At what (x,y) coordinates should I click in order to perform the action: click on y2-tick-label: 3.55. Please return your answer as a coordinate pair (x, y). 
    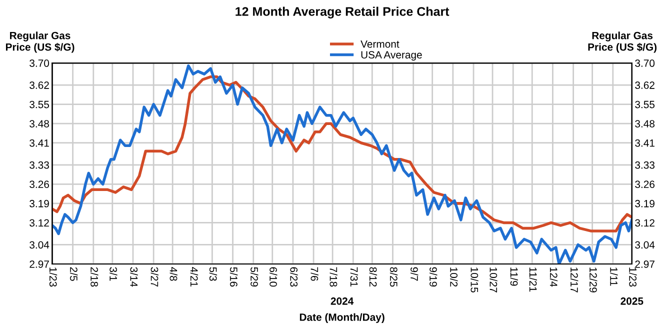
    Looking at the image, I should click on (645, 104).